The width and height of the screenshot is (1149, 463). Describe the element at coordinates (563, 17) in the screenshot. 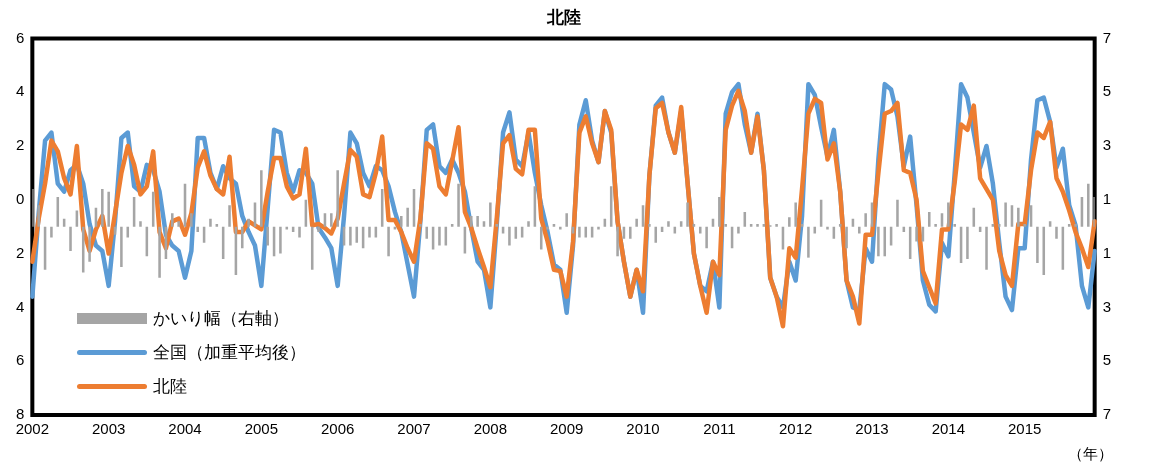

I see `chart-title: 北陸` at that location.